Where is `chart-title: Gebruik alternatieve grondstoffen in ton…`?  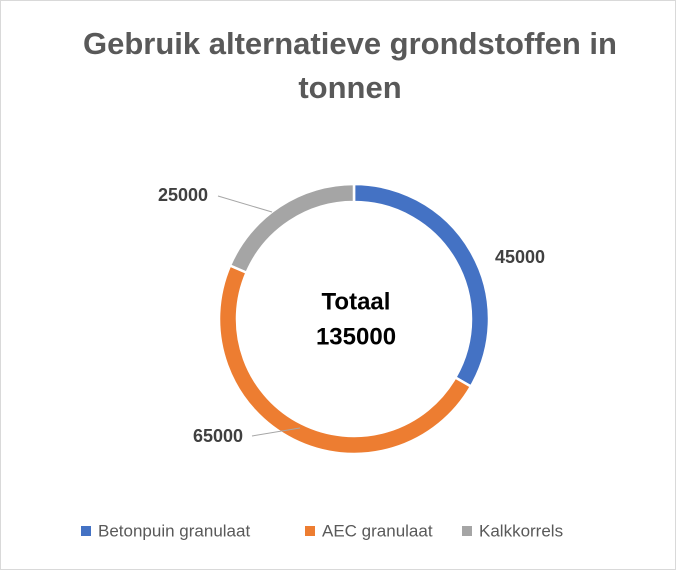 chart-title: Gebruik alternatieve grondstoffen in ton… is located at coordinates (350, 65).